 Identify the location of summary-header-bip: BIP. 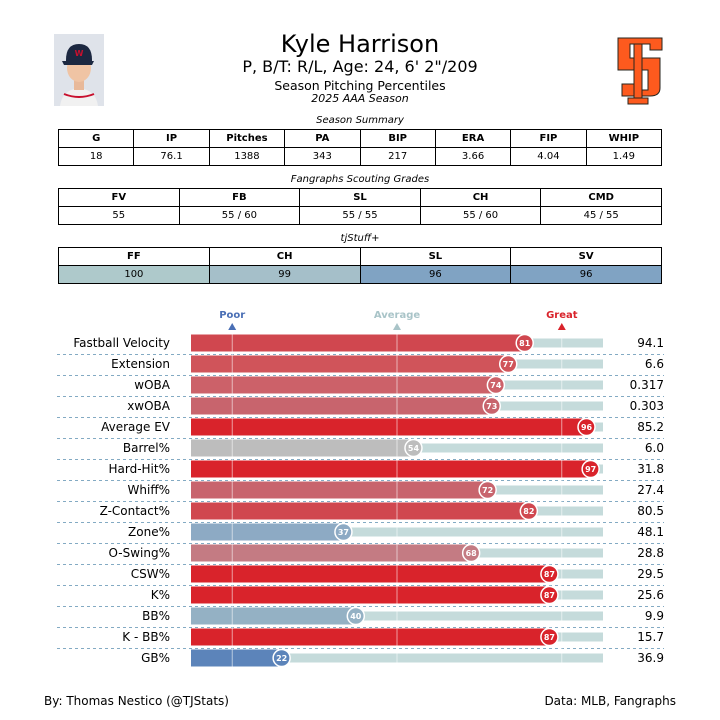
(397, 138).